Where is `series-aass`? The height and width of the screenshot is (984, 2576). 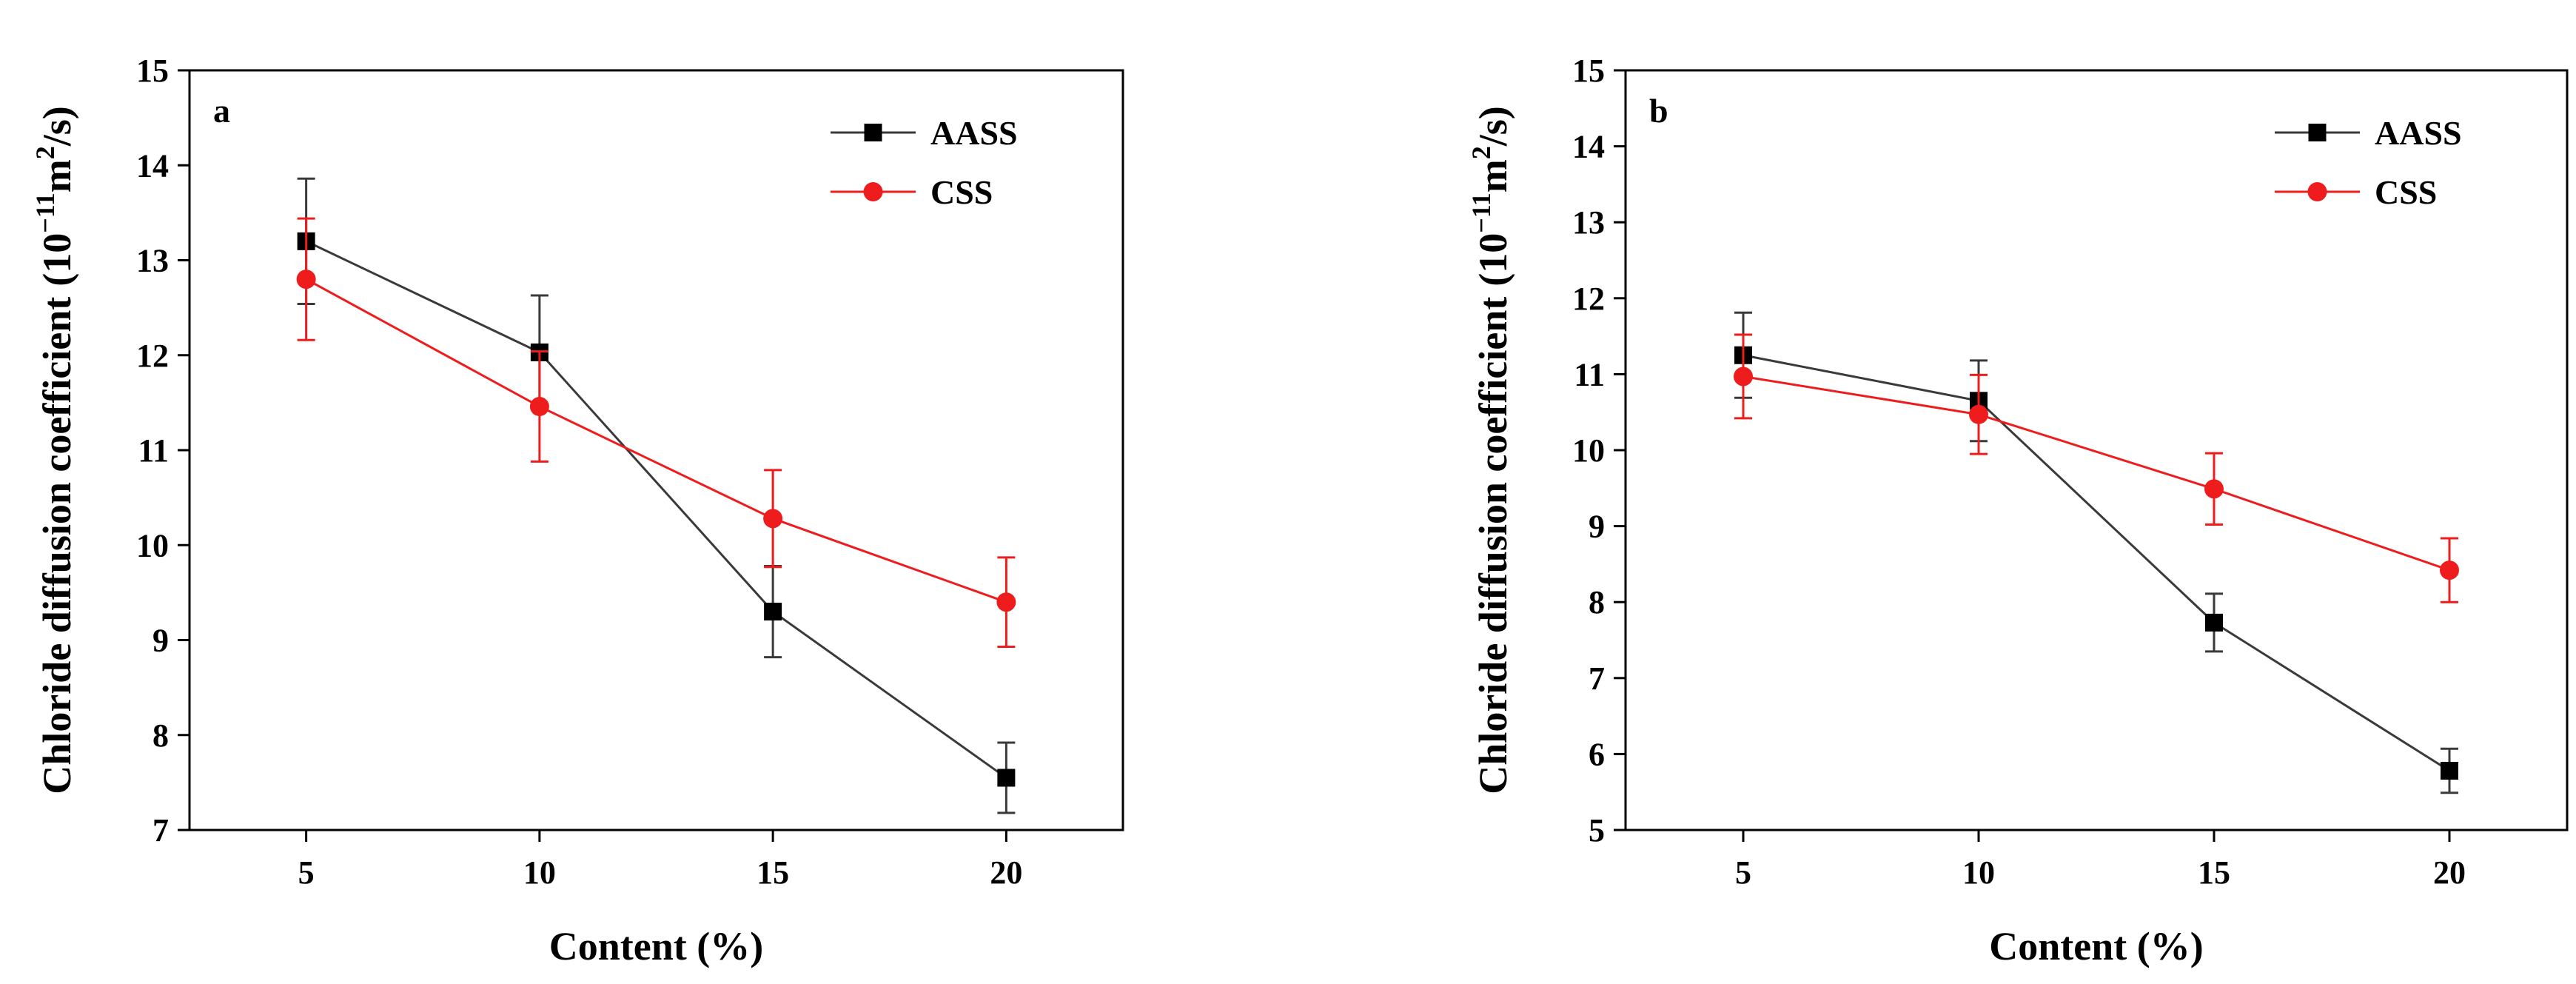
series-aass is located at coordinates (2096, 552).